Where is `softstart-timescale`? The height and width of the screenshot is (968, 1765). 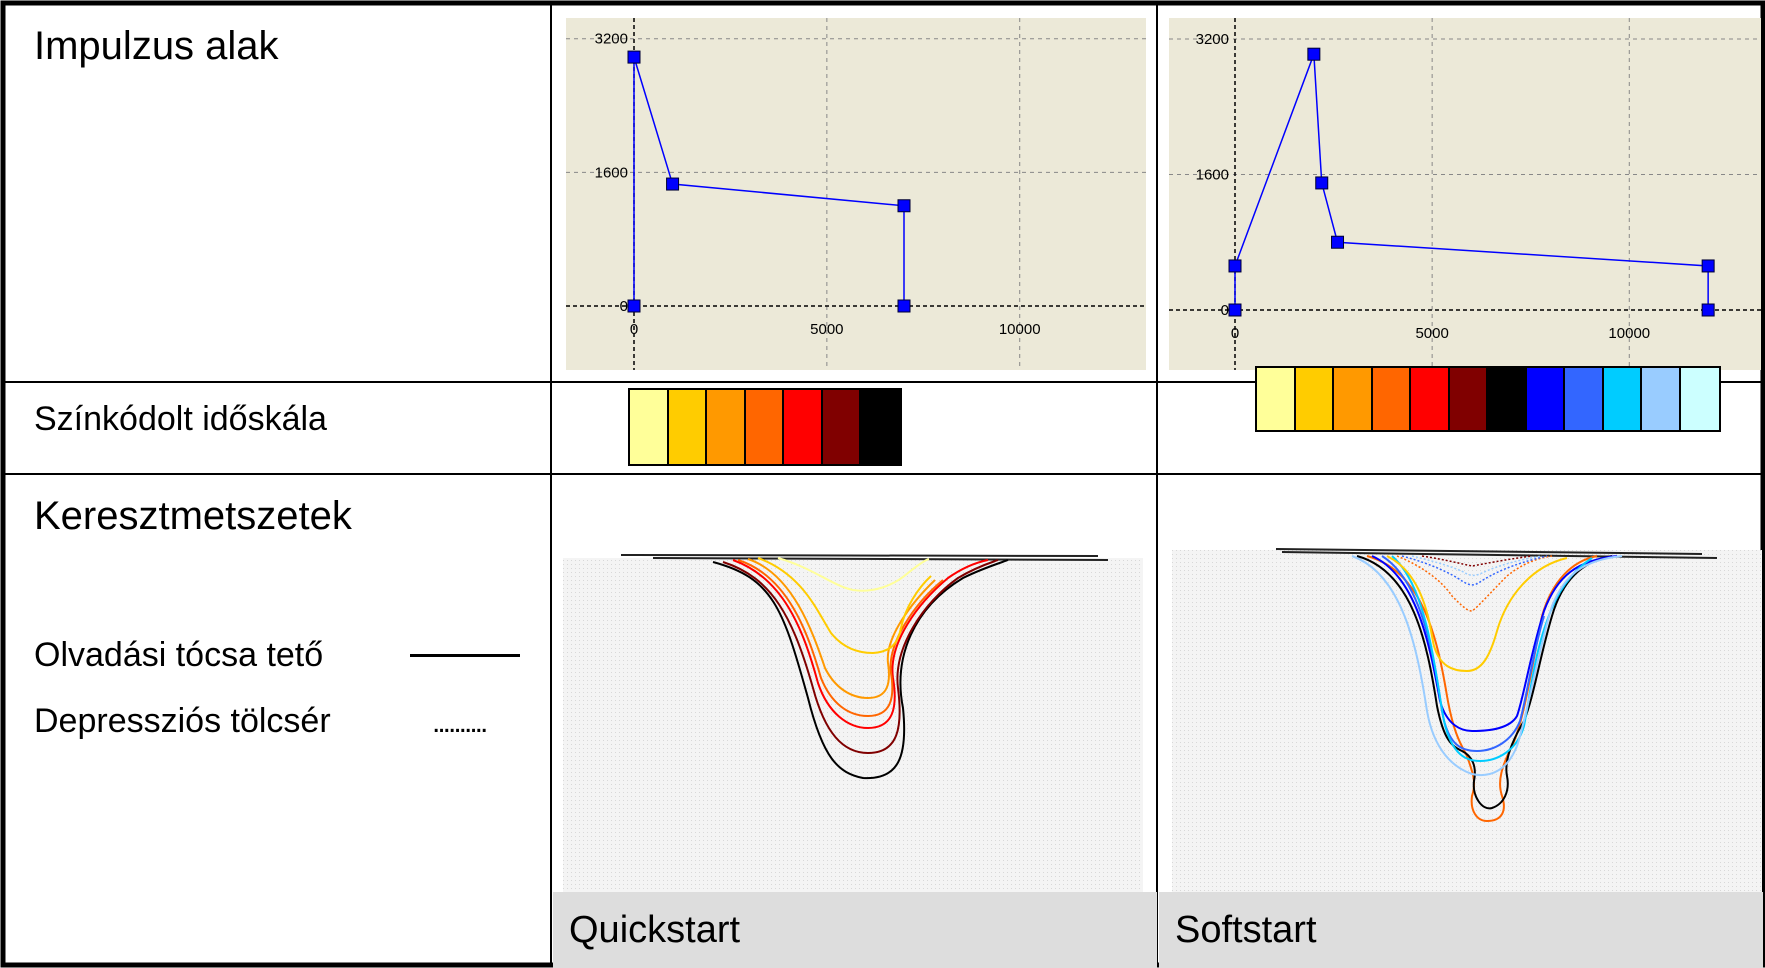
softstart-timescale is located at coordinates (1488, 399).